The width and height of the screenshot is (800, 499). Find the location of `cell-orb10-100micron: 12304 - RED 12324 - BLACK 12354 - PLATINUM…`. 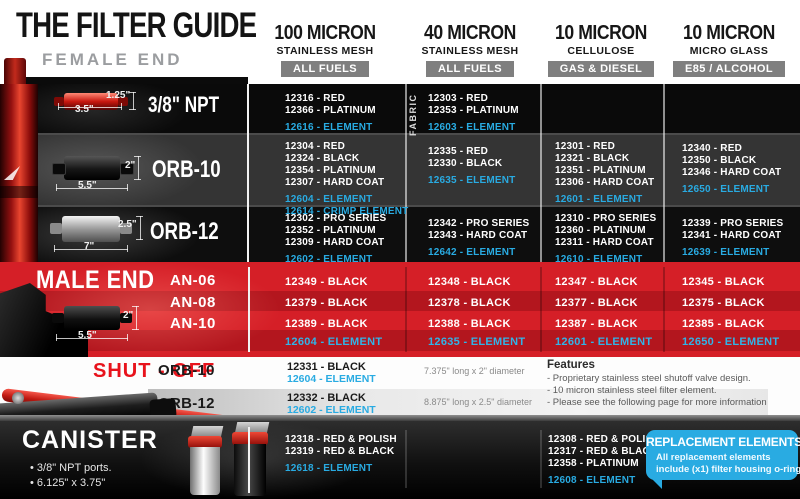

cell-orb10-100micron: 12304 - RED 12324 - BLACK 12354 - PLATINUM… is located at coordinates (347, 179).